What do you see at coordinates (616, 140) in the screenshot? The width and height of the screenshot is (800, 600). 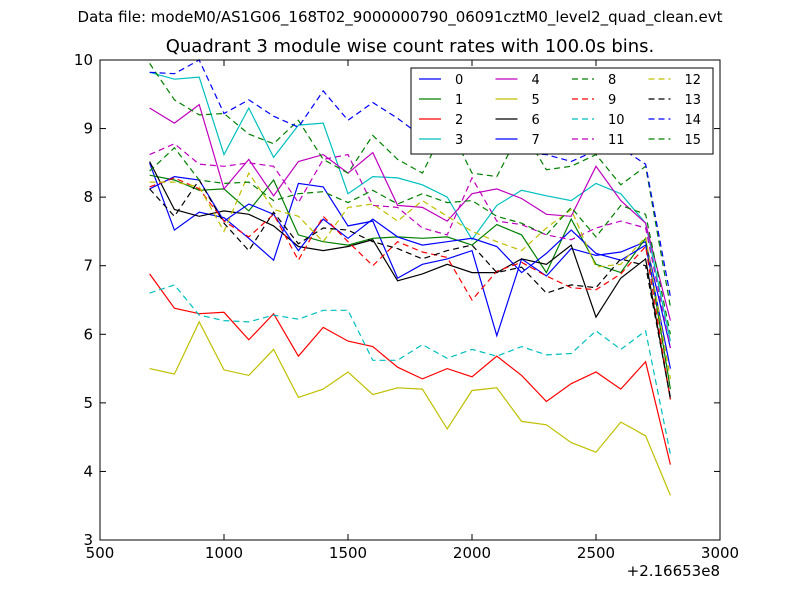 I see `legend-label-11: 11` at bounding box center [616, 140].